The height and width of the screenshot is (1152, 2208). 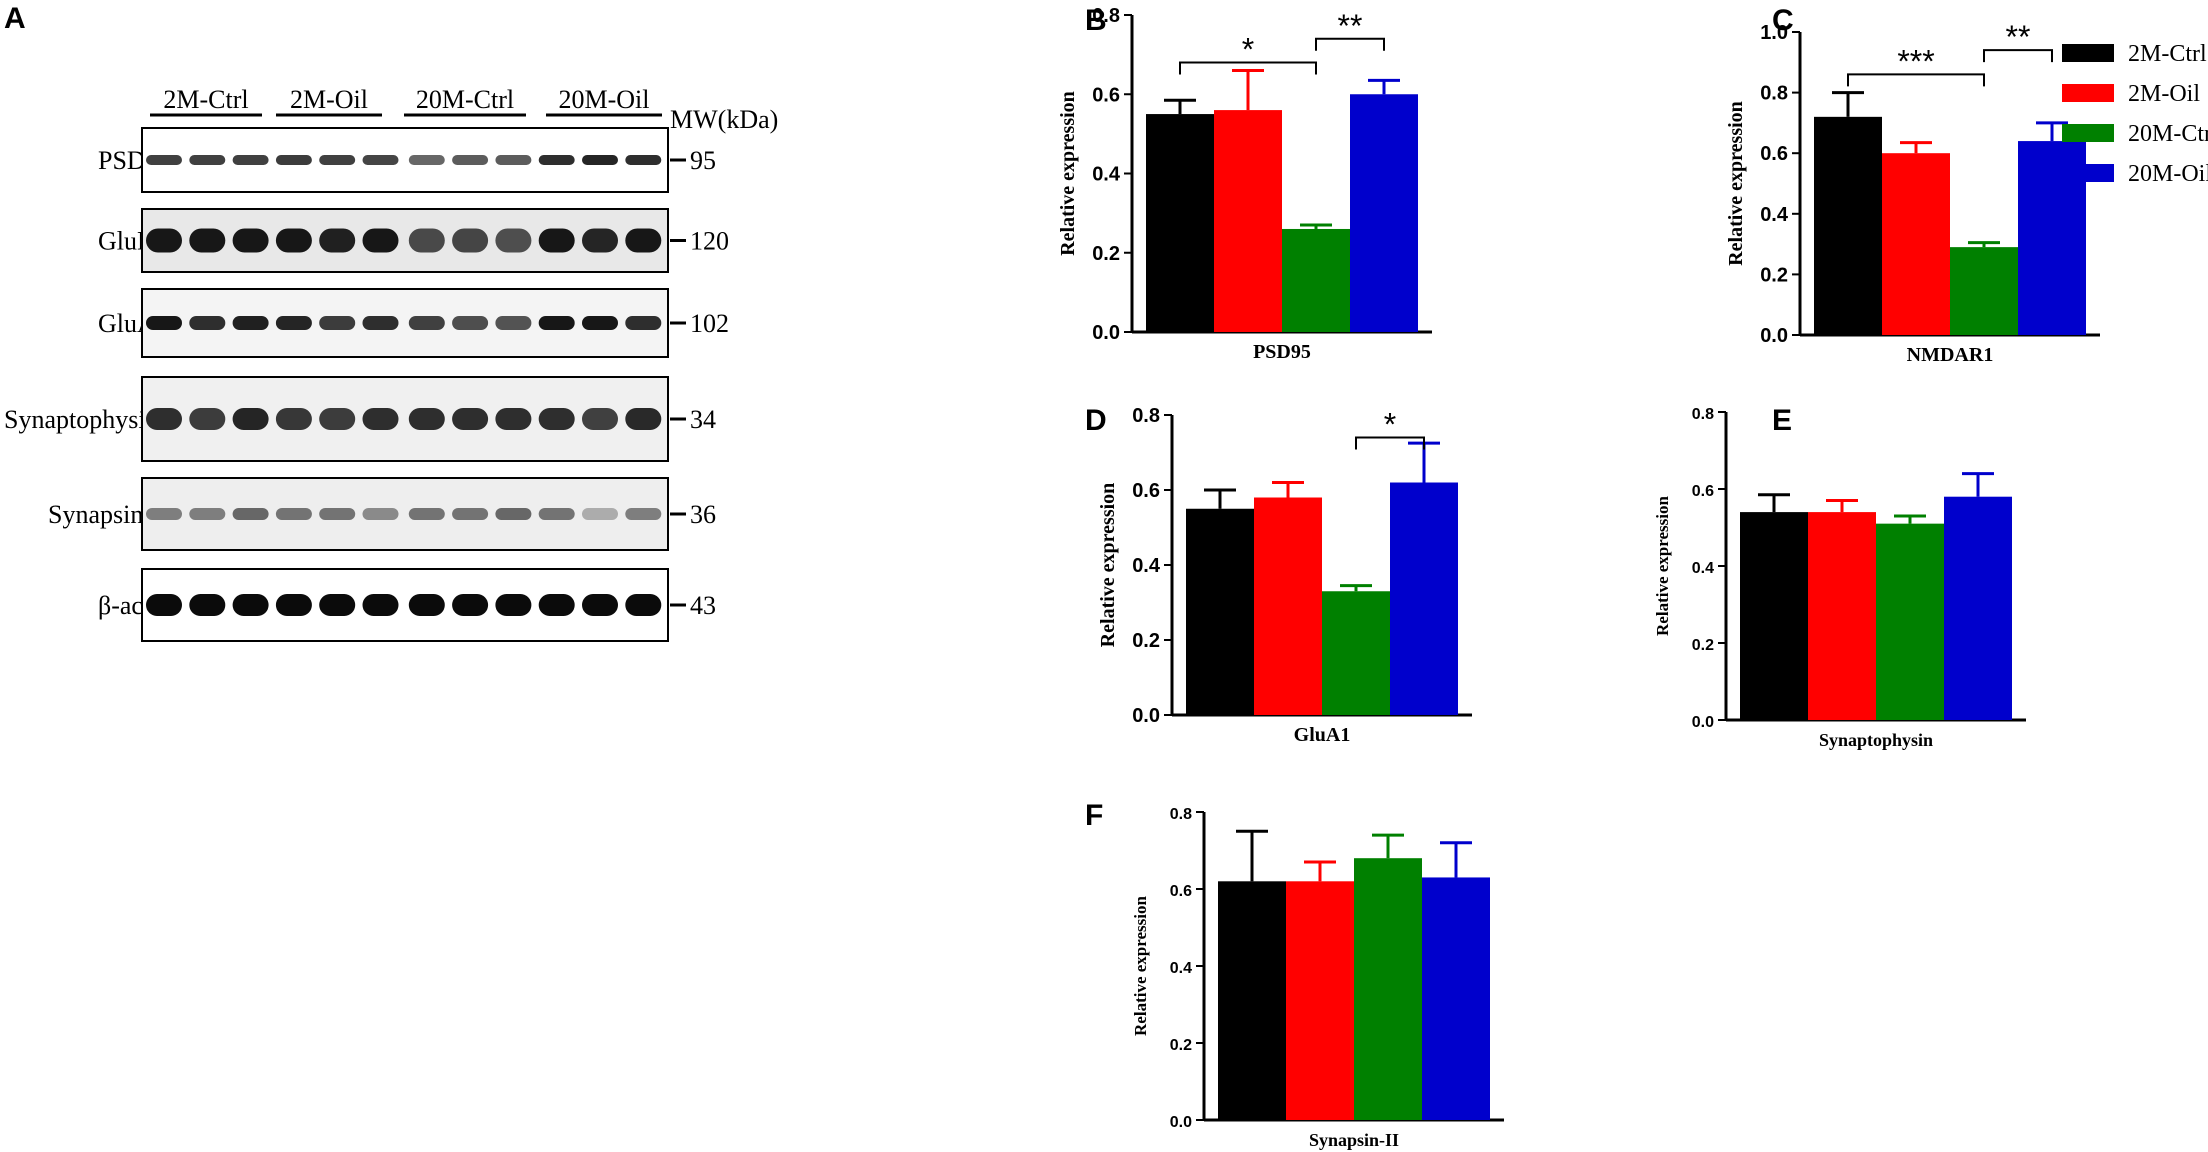 What do you see at coordinates (205, 99) in the screenshot?
I see `group-label: 2M-Ctrl` at bounding box center [205, 99].